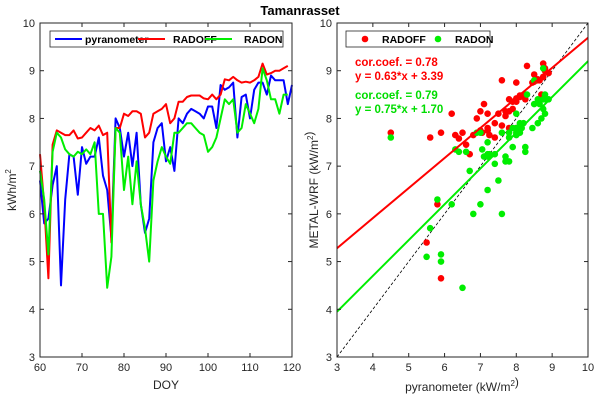 The width and height of the screenshot is (600, 400). What do you see at coordinates (462, 384) in the screenshot?
I see `right-x-axis-label: pyranometer (kW/m2)` at bounding box center [462, 384].